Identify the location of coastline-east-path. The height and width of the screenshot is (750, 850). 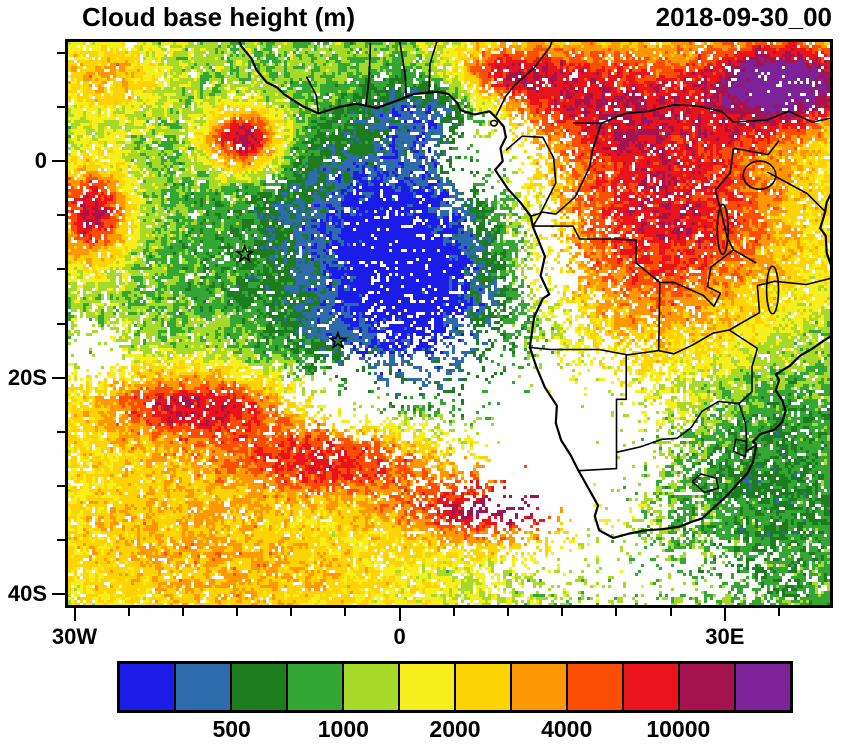
(824, 229).